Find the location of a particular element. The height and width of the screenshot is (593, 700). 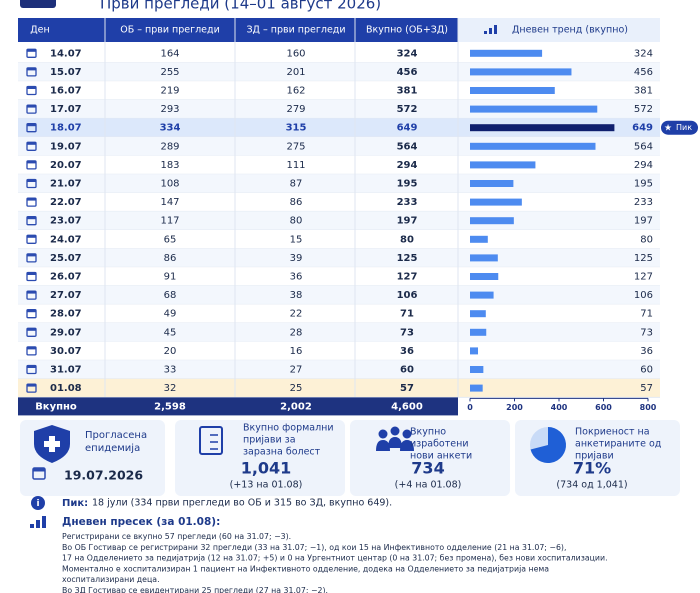

number-cell: 108 is located at coordinates (169, 184).